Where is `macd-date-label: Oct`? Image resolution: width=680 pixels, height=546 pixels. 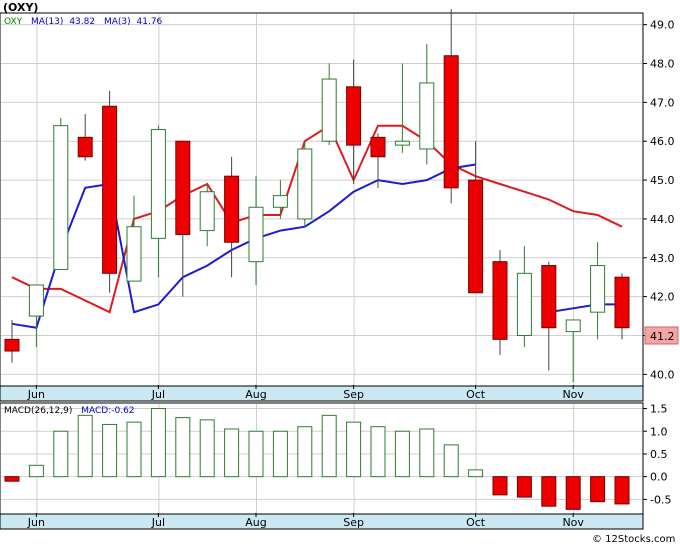 macd-date-label: Oct is located at coordinates (476, 522).